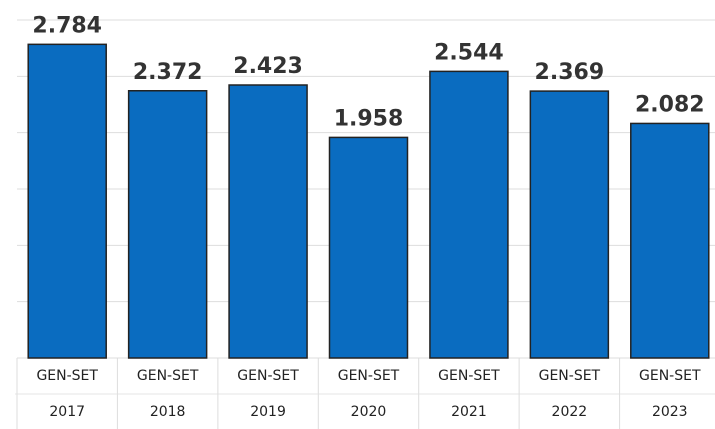  Describe the element at coordinates (168, 72) in the screenshot. I see `value-label: 2.372` at that location.